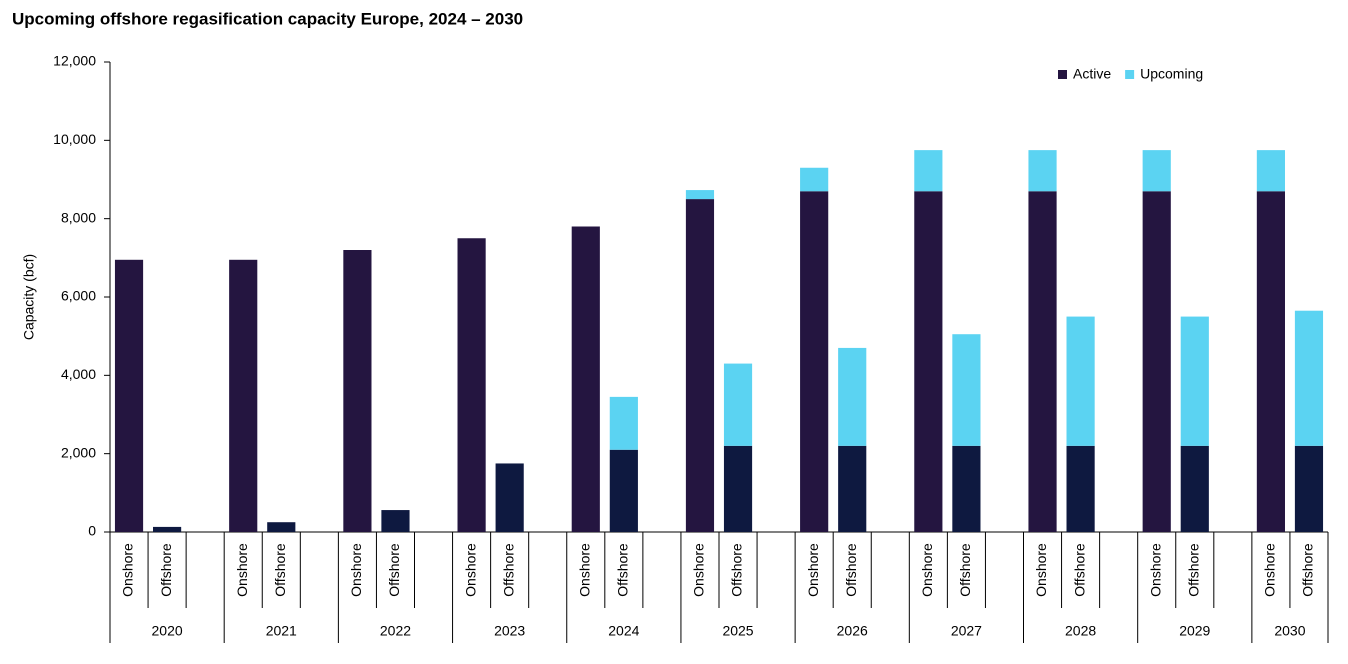 This screenshot has height=664, width=1348. What do you see at coordinates (1171, 74) in the screenshot?
I see `legend-label: Upcoming` at bounding box center [1171, 74].